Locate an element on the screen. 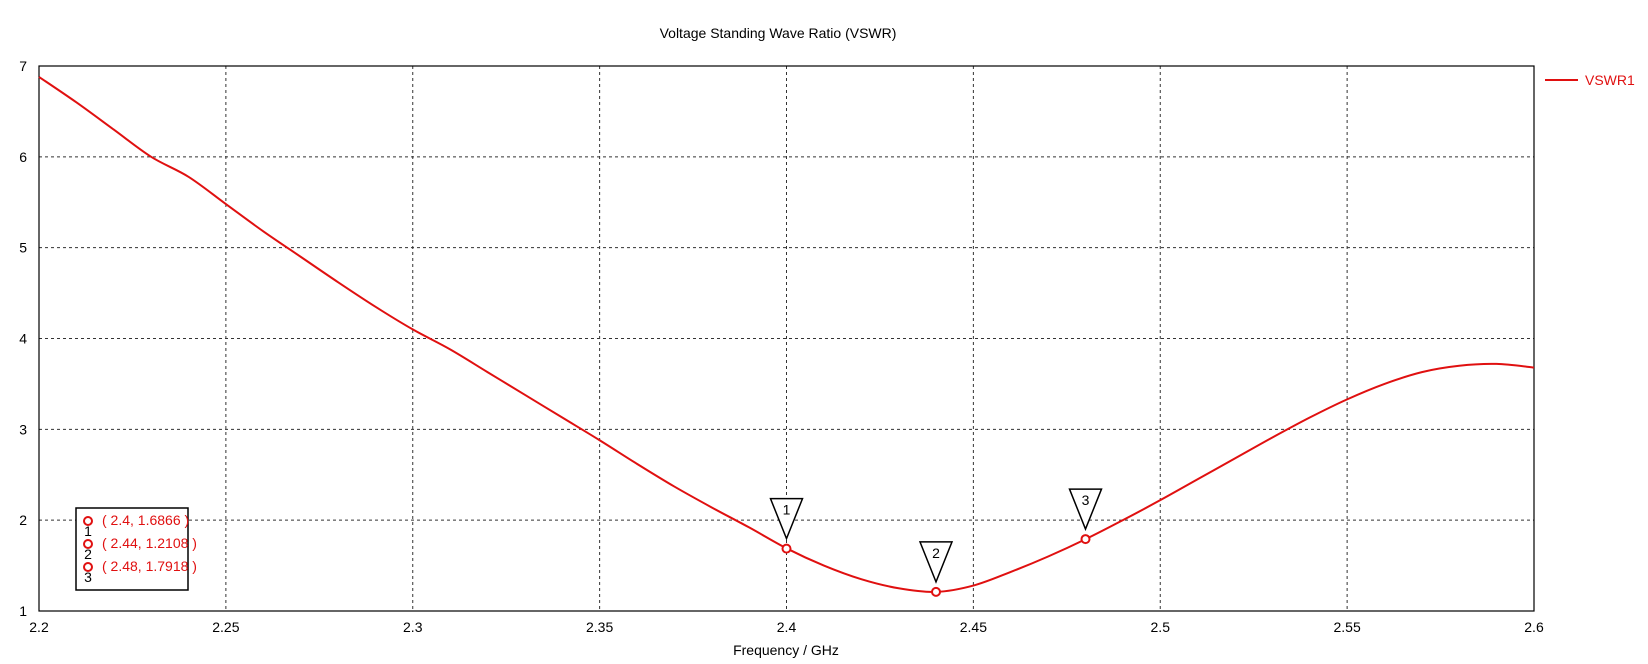 This screenshot has height=664, width=1648. x-tick-label: 2.35 is located at coordinates (599, 627).